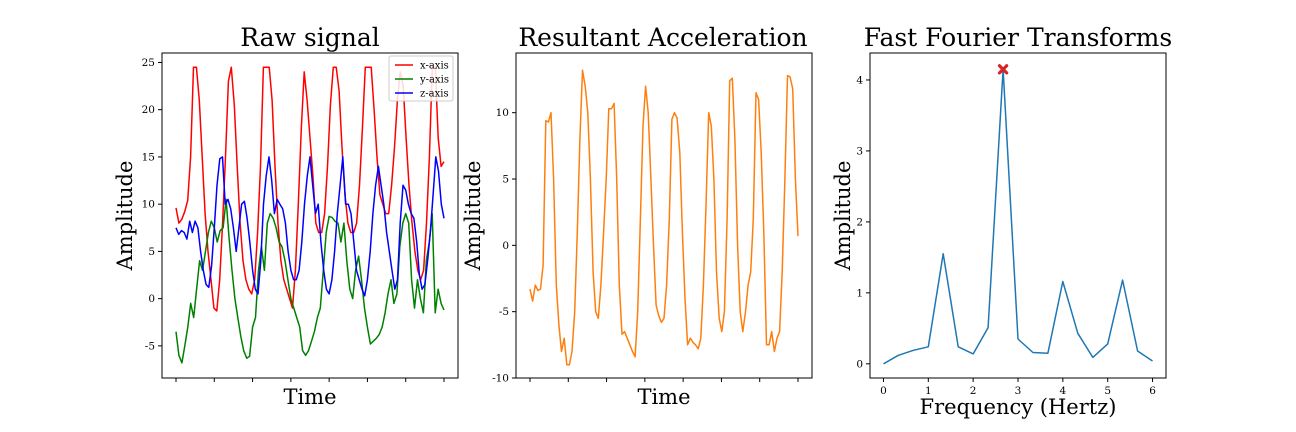 The height and width of the screenshot is (432, 1296). What do you see at coordinates (859, 293) in the screenshot?
I see `y-tick-label: 1` at bounding box center [859, 293].